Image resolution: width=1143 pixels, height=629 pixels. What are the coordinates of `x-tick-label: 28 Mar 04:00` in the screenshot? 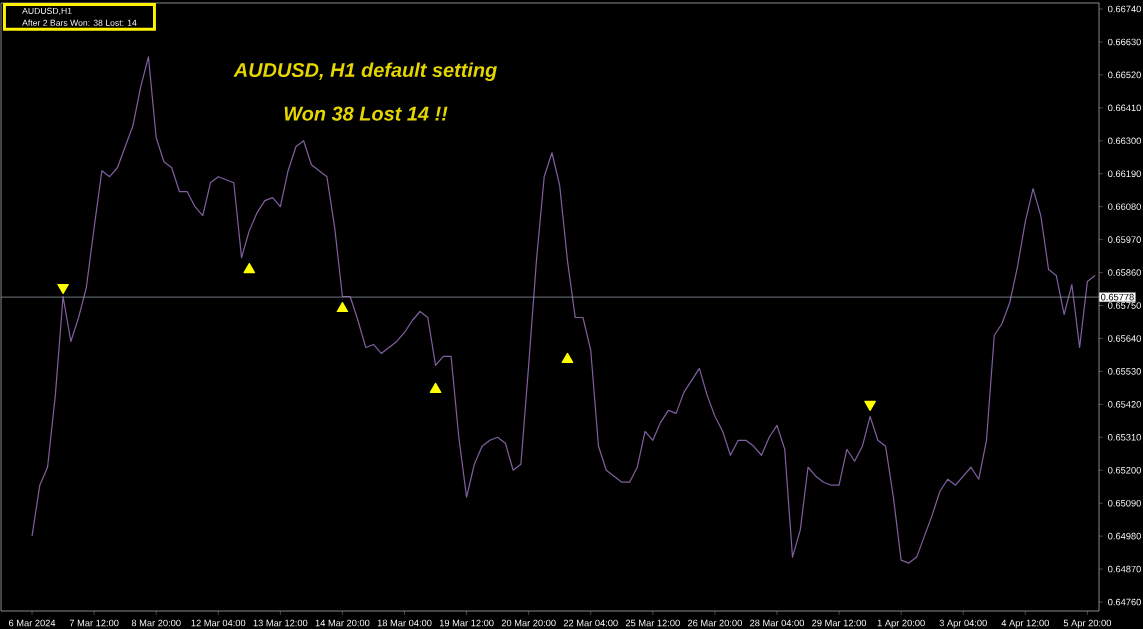 It's located at (777, 623).